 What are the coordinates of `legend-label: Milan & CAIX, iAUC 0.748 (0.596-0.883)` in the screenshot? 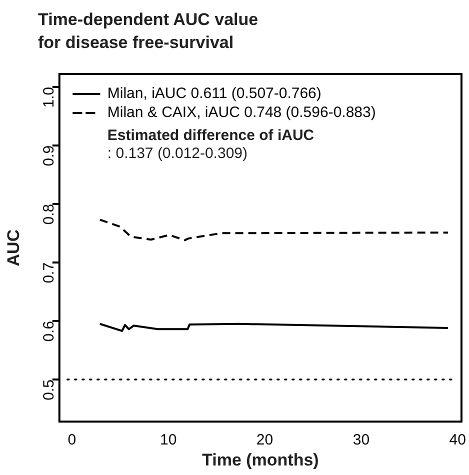 It's located at (241, 113).